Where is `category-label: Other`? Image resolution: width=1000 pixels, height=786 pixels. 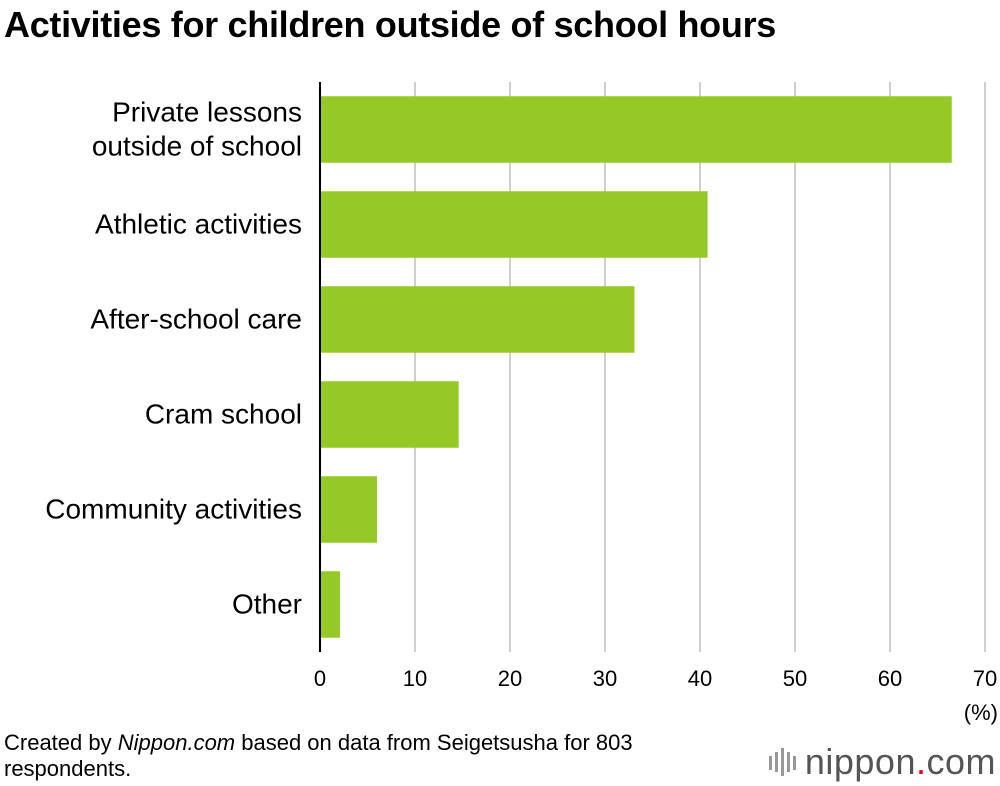
category-label: Other is located at coordinates (267, 604).